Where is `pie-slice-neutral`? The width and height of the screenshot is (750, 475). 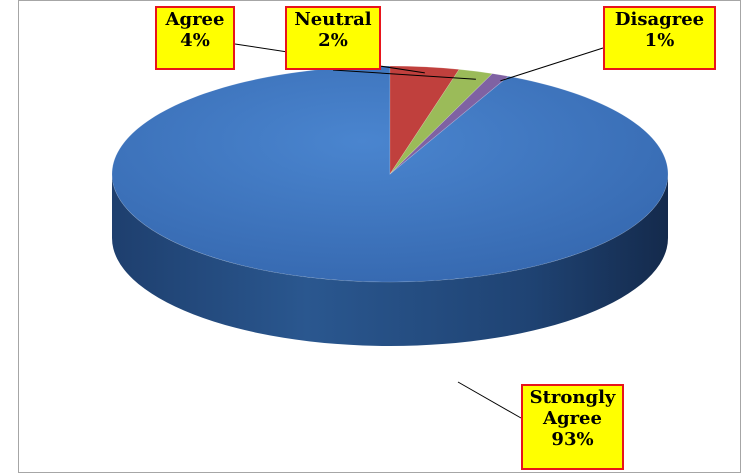 pie-slice-neutral is located at coordinates (441, 122).